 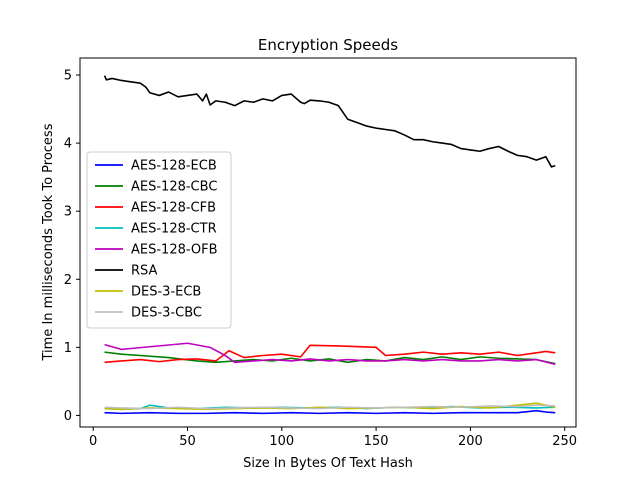 What do you see at coordinates (328, 45) in the screenshot?
I see `chart-title: Encryption Speeds` at bounding box center [328, 45].